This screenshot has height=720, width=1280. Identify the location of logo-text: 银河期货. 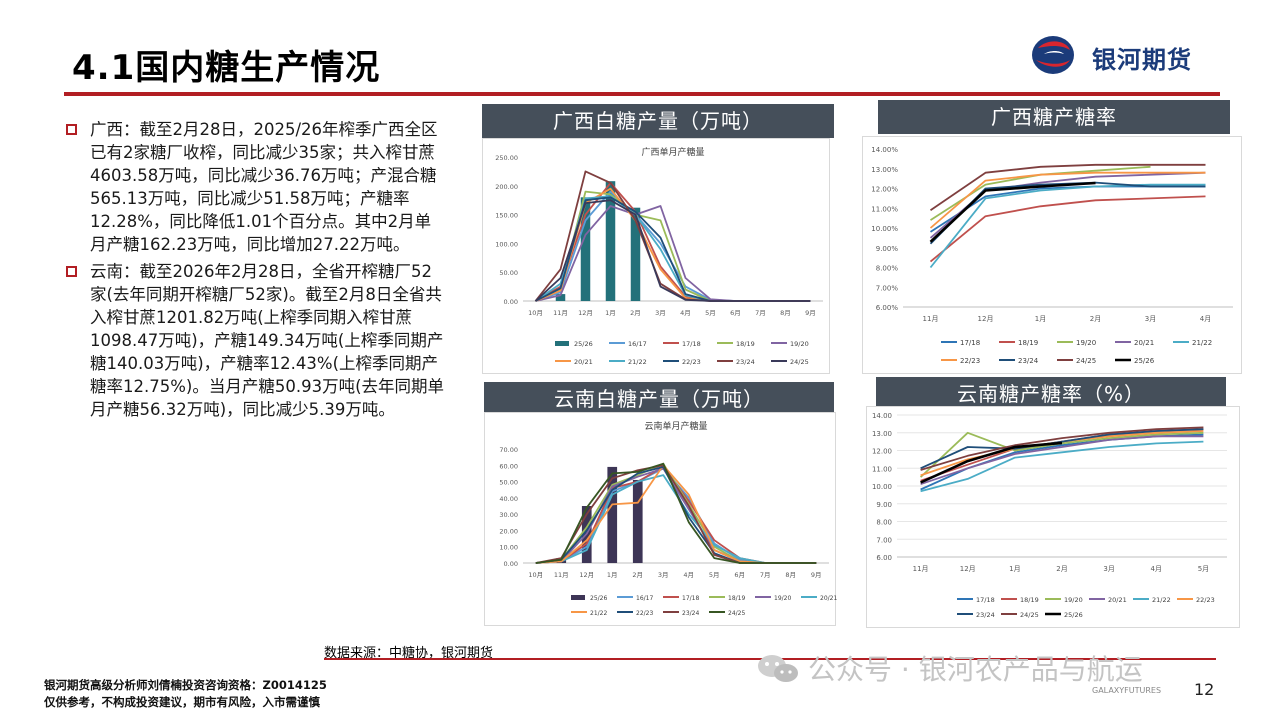
(1142, 60).